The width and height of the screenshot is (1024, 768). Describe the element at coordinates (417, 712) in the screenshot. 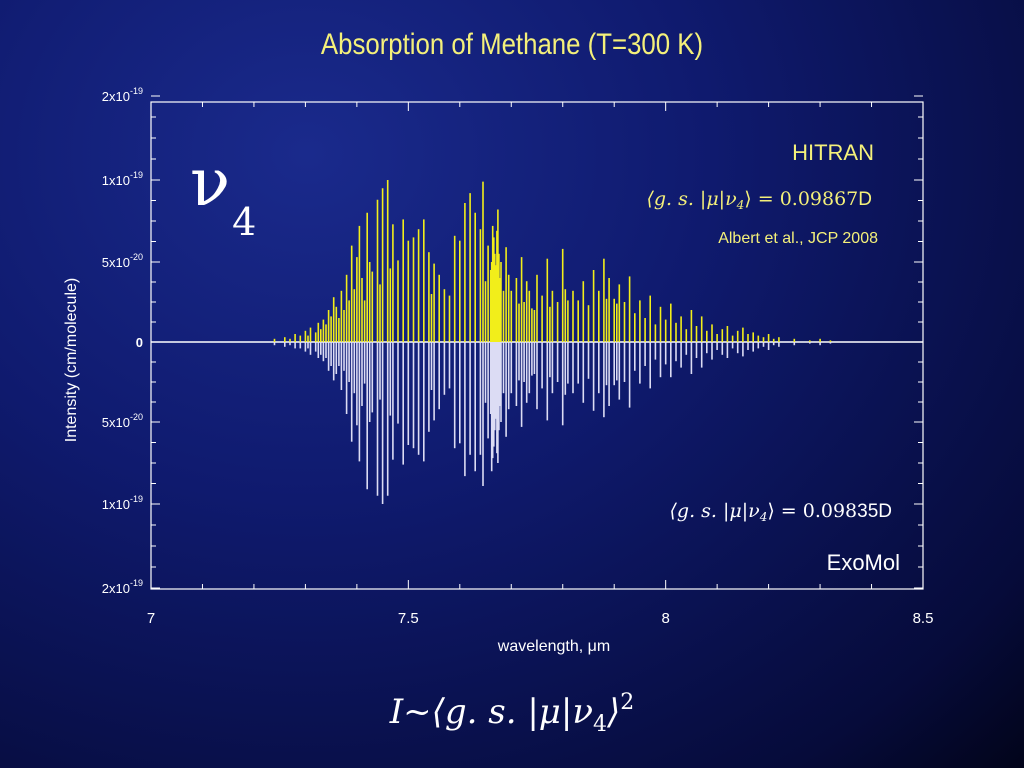

I see `formula-tilde: ~` at that location.